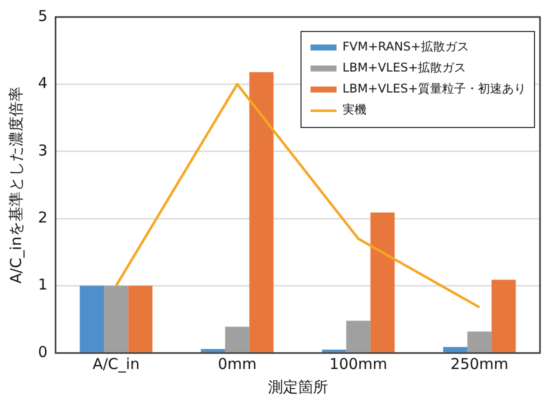  What do you see at coordinates (298, 387) in the screenshot?
I see `x-axis-title: 測定箇所` at bounding box center [298, 387].